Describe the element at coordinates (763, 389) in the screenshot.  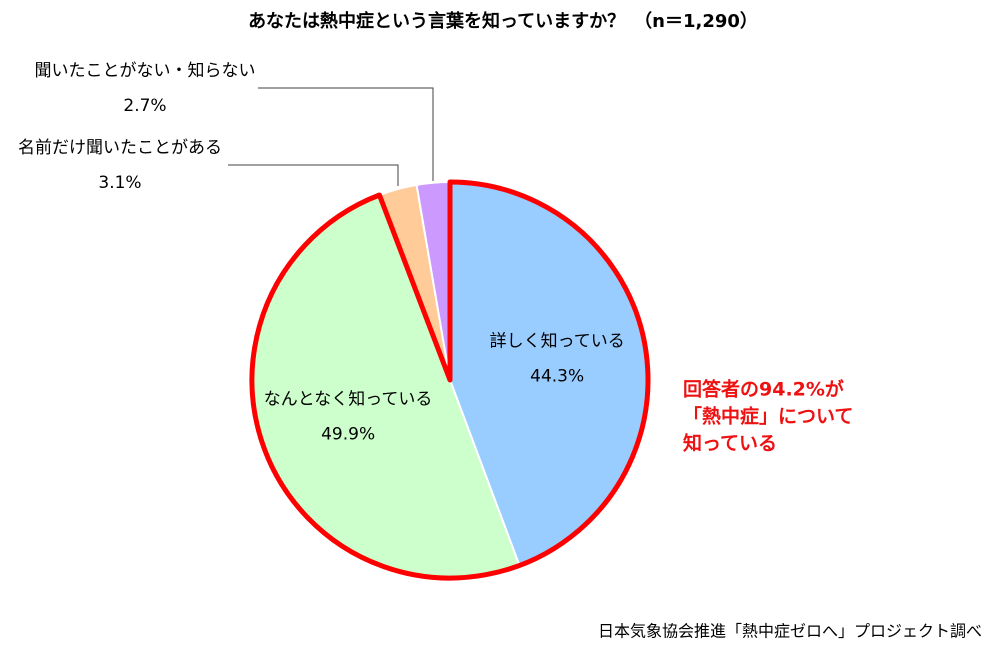
I see `annotation: 回答者の94.2%が` at that location.